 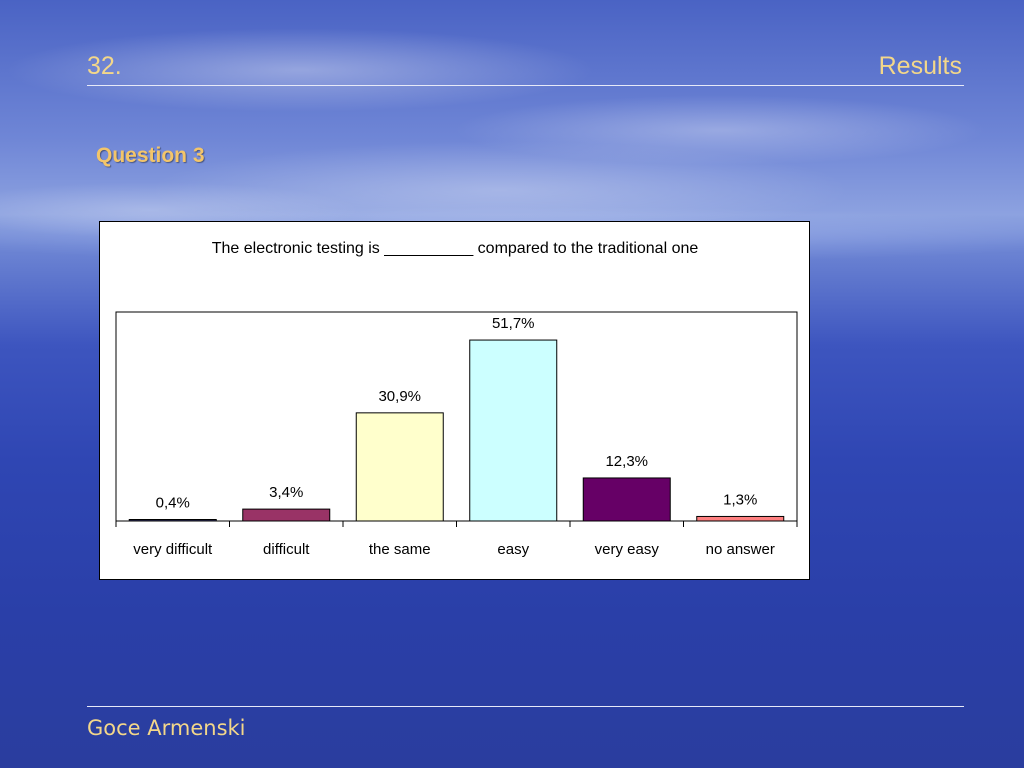 I want to click on x-tick-label: easy, so click(x=513, y=549).